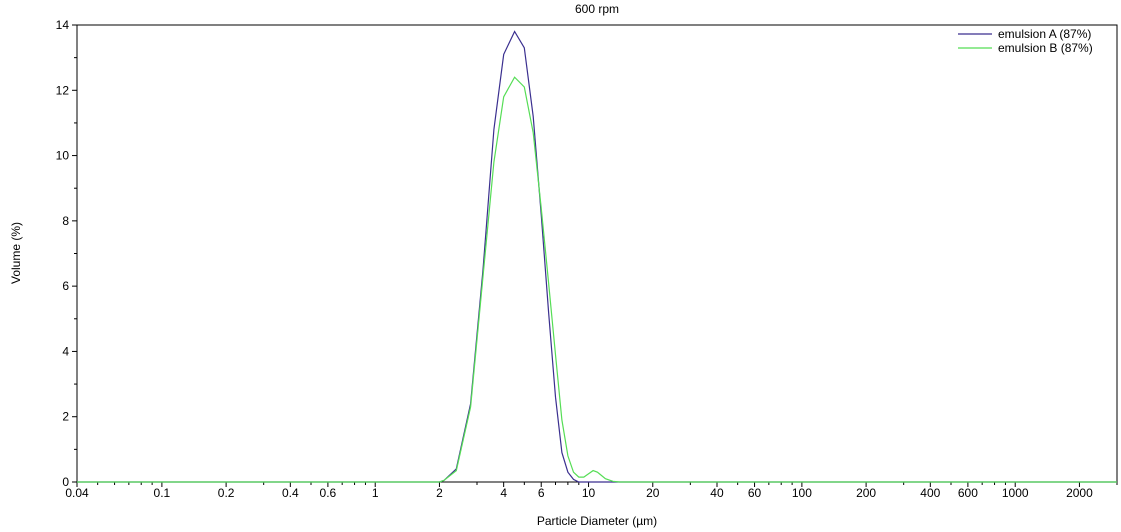 The width and height of the screenshot is (1121, 532). What do you see at coordinates (65, 351) in the screenshot?
I see `y-tick-label: 4` at bounding box center [65, 351].